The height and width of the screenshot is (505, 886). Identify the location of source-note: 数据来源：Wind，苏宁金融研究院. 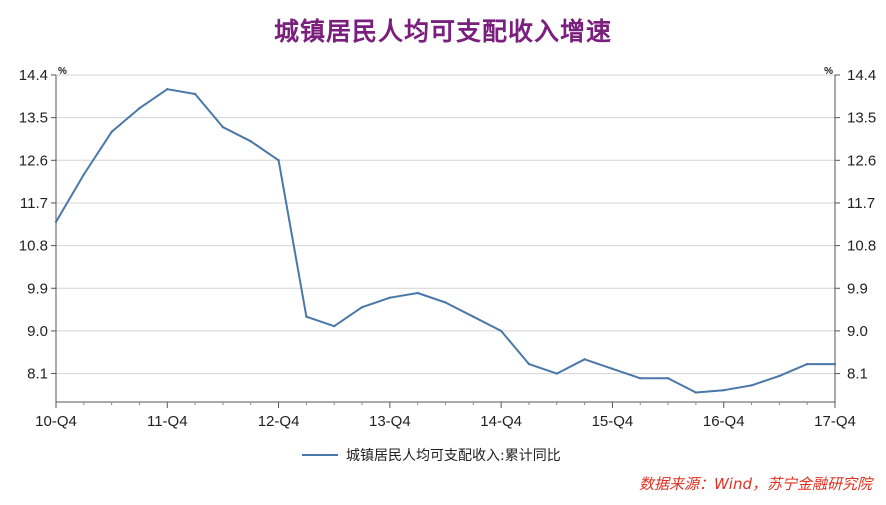
(755, 484).